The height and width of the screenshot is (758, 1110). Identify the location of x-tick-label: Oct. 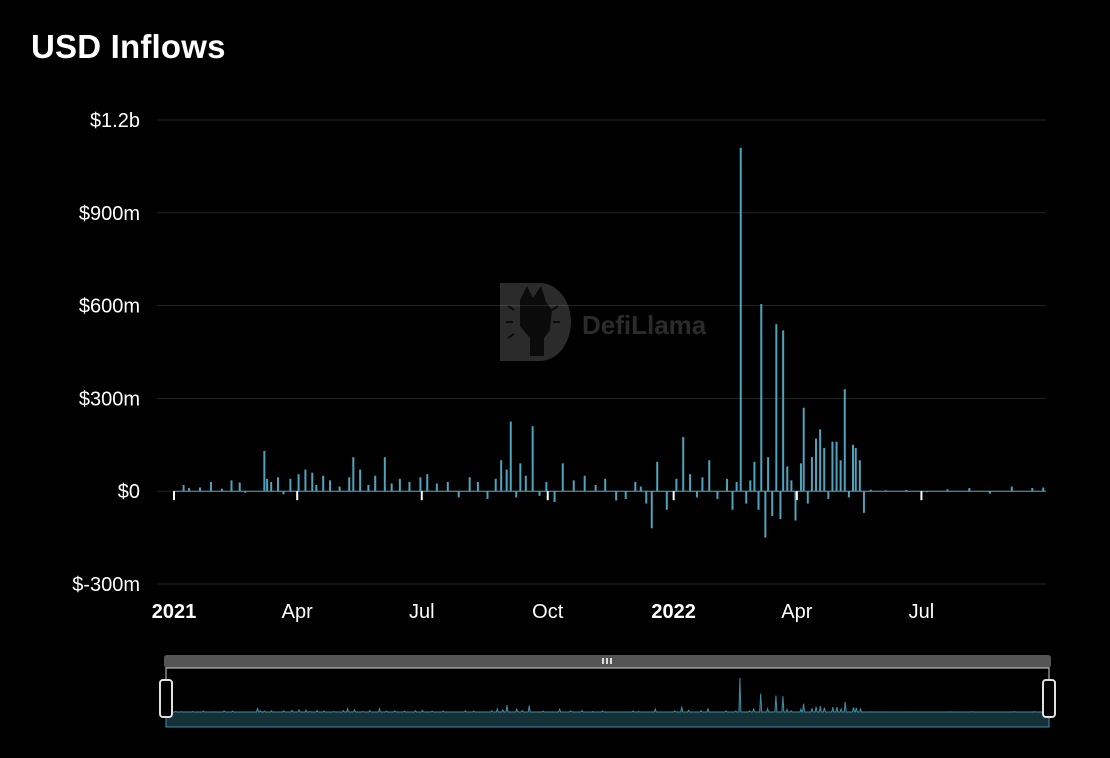
(548, 612).